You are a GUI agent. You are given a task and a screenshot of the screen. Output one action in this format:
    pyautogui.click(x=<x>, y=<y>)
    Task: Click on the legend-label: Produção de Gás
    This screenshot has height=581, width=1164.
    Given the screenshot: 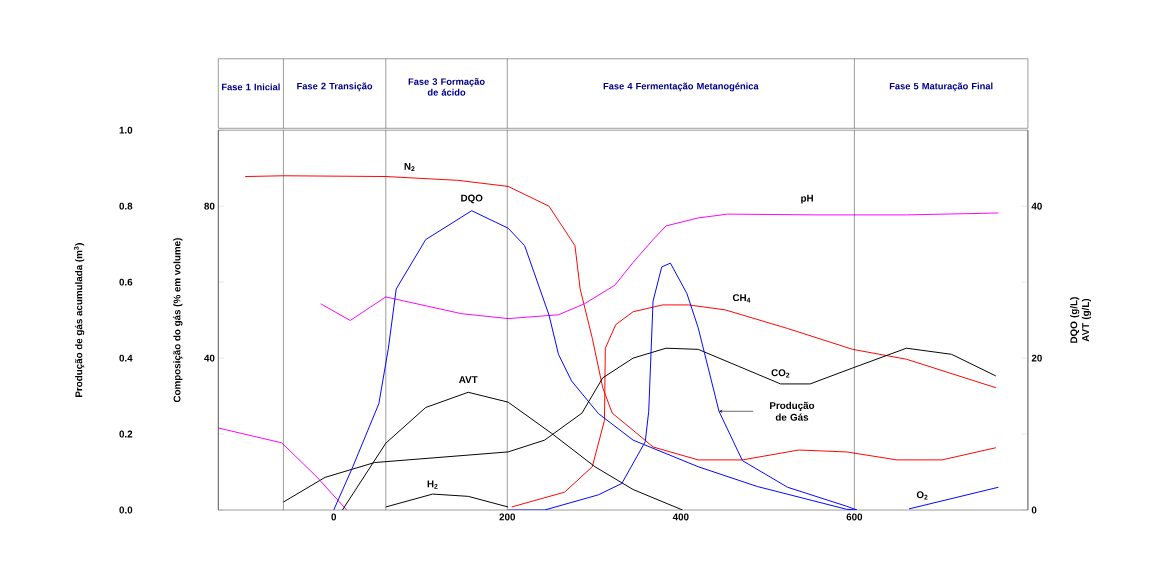 What is the action you would take?
    pyautogui.click(x=792, y=411)
    